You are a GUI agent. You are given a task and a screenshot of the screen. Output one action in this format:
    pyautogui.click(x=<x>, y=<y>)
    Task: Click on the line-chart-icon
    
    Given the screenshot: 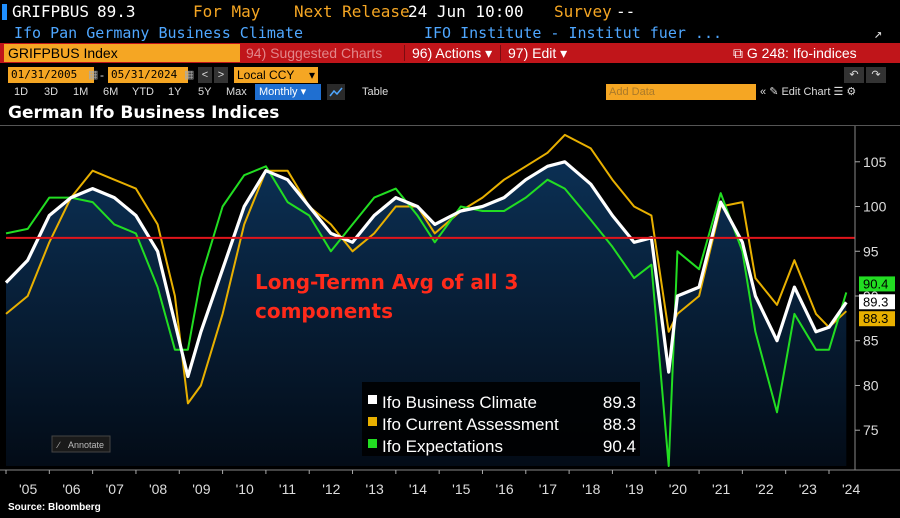 What is the action you would take?
    pyautogui.click(x=336, y=92)
    